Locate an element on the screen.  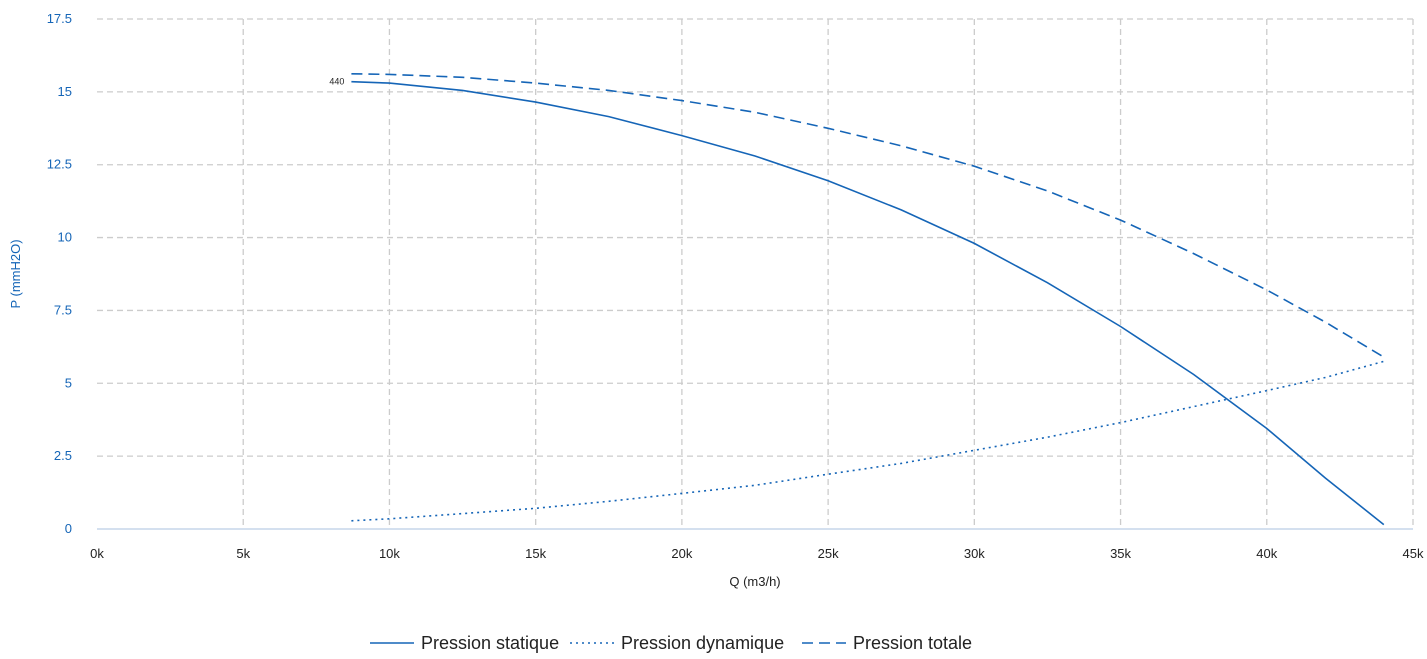
y-tick-label: 15 is located at coordinates (65, 91).